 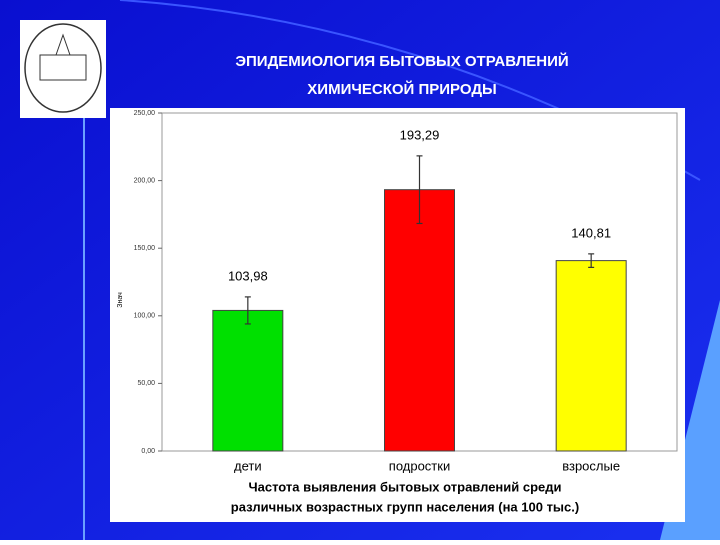 What do you see at coordinates (146, 383) in the screenshot?
I see `y-tick-label: 50,00` at bounding box center [146, 383].